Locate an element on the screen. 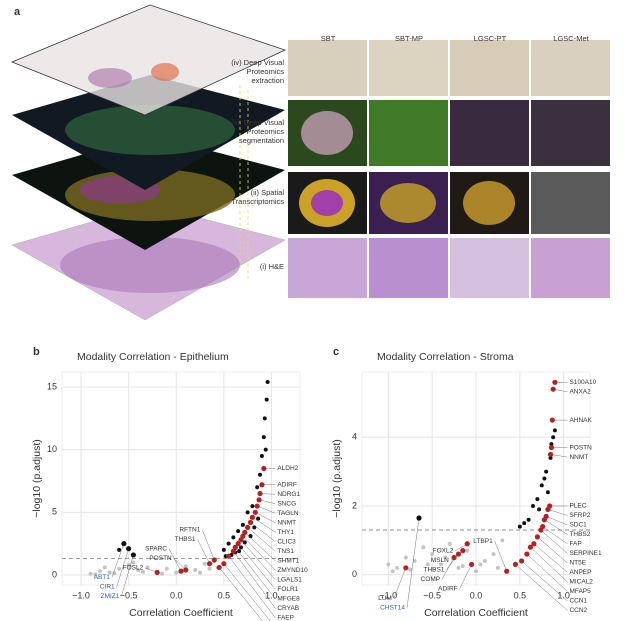 The image size is (629, 621). point-label: ZMYND10 is located at coordinates (292, 570).